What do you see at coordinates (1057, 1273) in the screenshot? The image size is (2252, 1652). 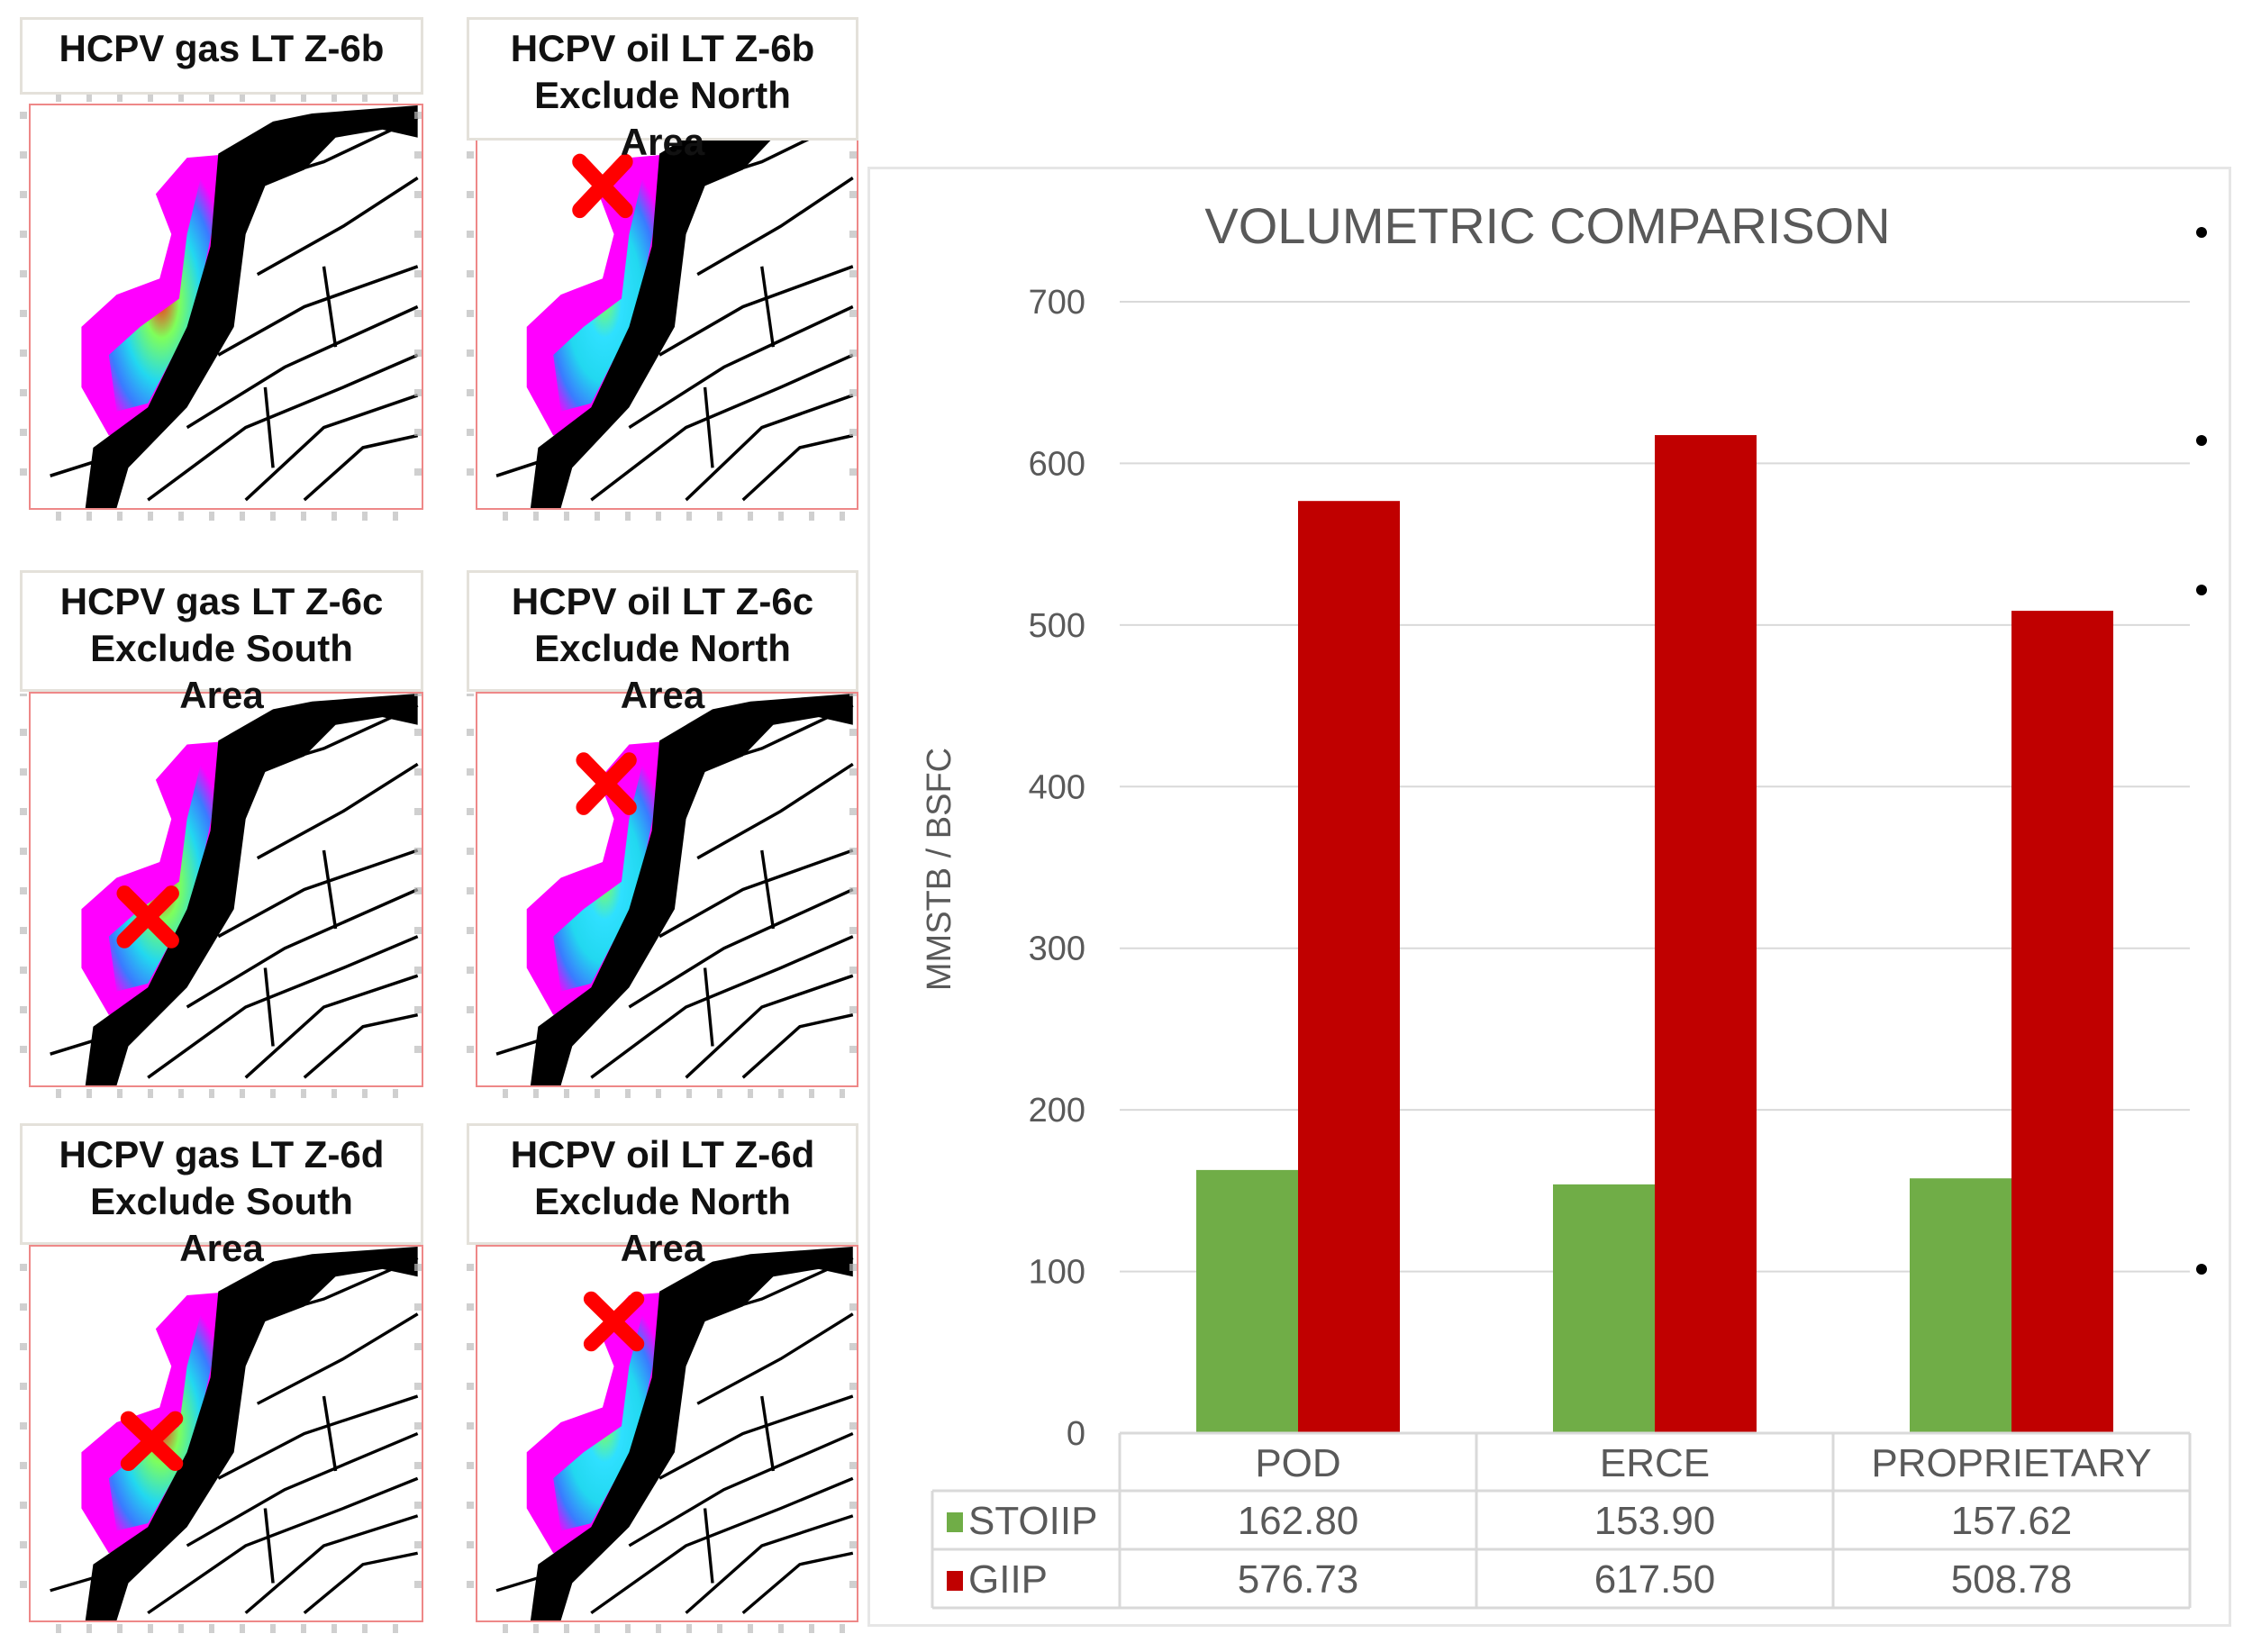 I see `y-tick-label: 100` at bounding box center [1057, 1273].